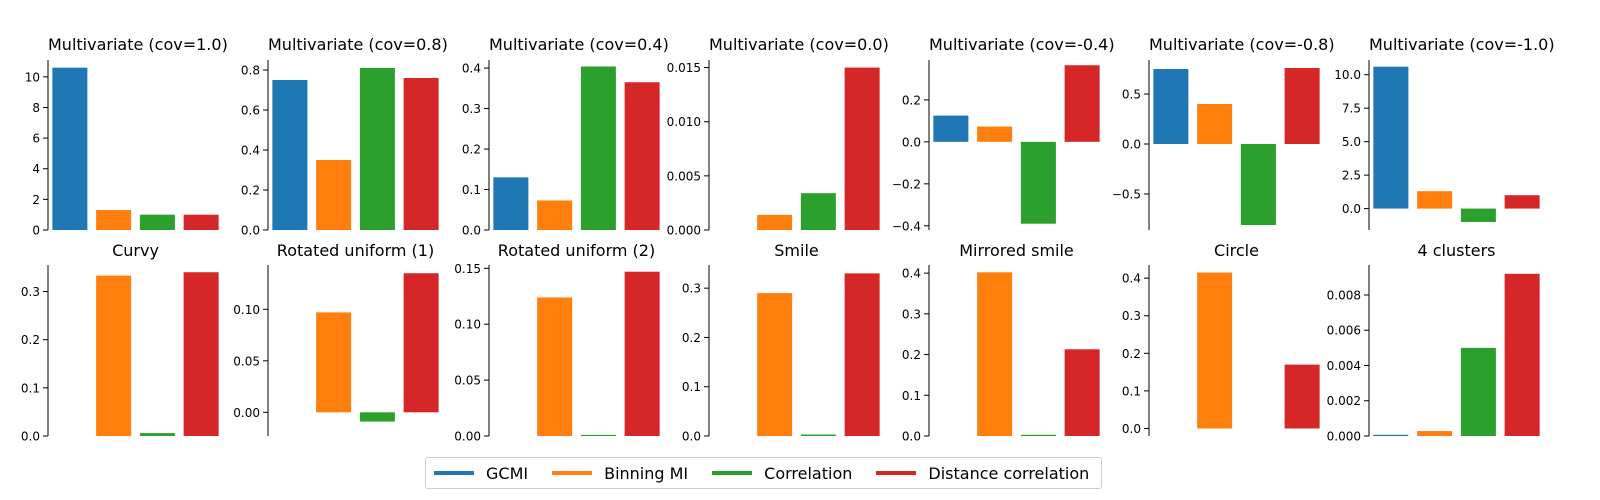 The height and width of the screenshot is (500, 1600). Describe the element at coordinates (684, 231) in the screenshot. I see `panel-4-y-tick-label-0: 0.000` at that location.